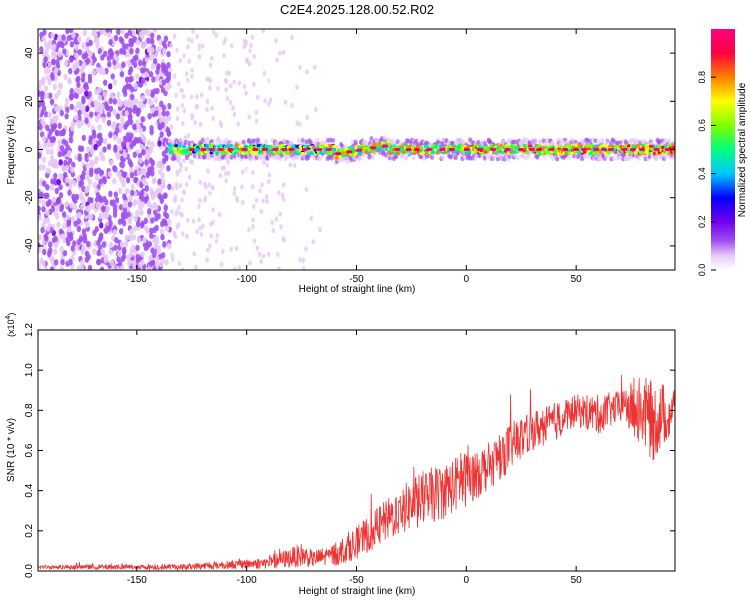 The image size is (750, 605). What do you see at coordinates (247, 580) in the screenshot?
I see `snr-x-tick-label: -100` at bounding box center [247, 580].